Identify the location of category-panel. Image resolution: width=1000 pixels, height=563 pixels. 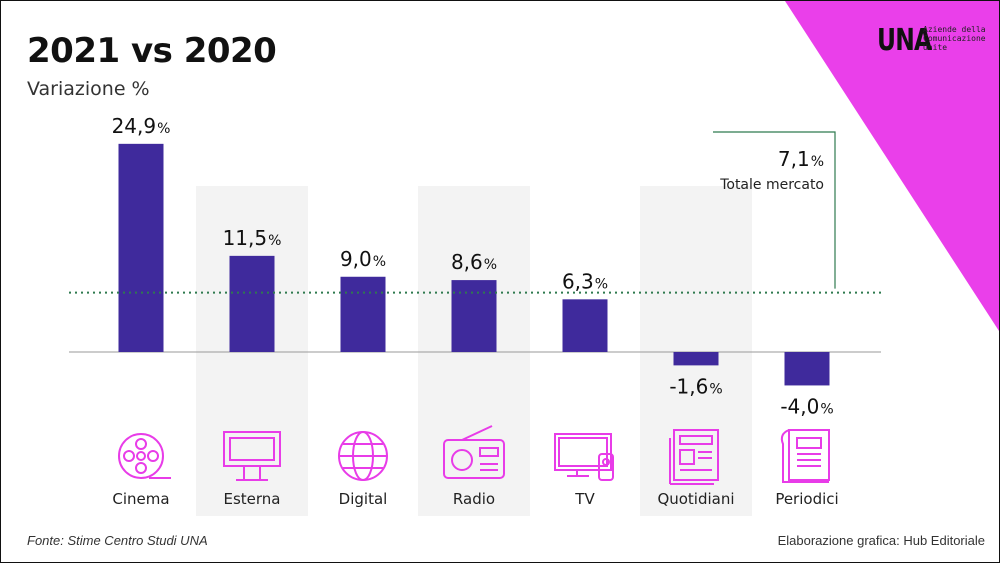
(696, 351).